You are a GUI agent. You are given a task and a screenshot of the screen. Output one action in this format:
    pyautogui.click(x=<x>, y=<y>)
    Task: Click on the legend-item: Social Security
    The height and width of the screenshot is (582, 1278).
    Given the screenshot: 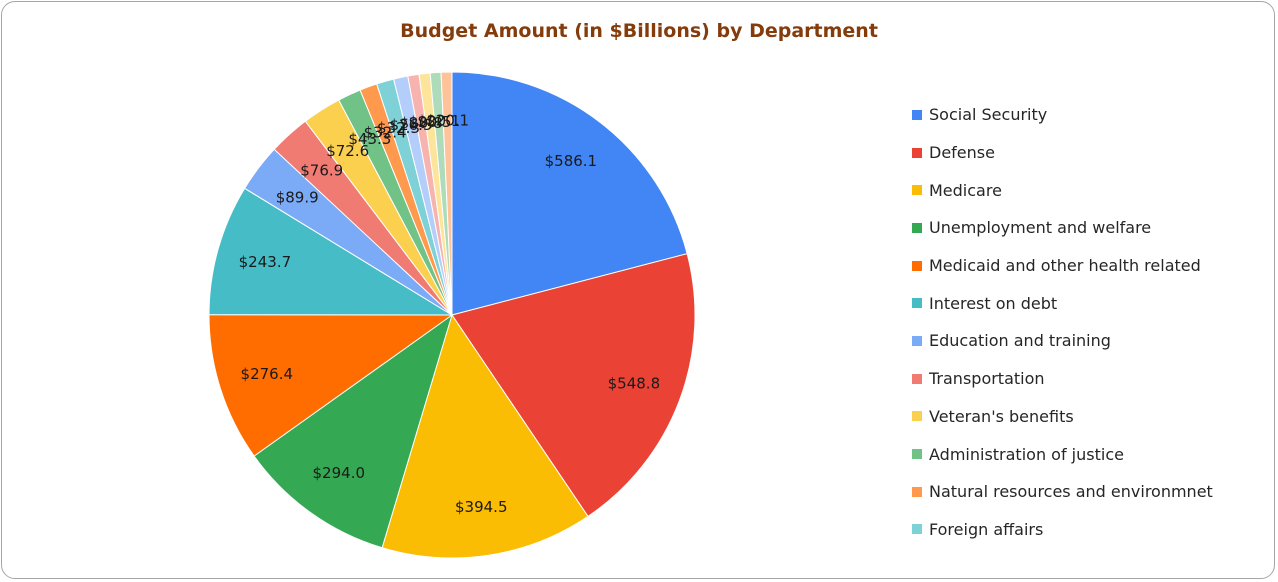 What is the action you would take?
    pyautogui.click(x=1062, y=115)
    